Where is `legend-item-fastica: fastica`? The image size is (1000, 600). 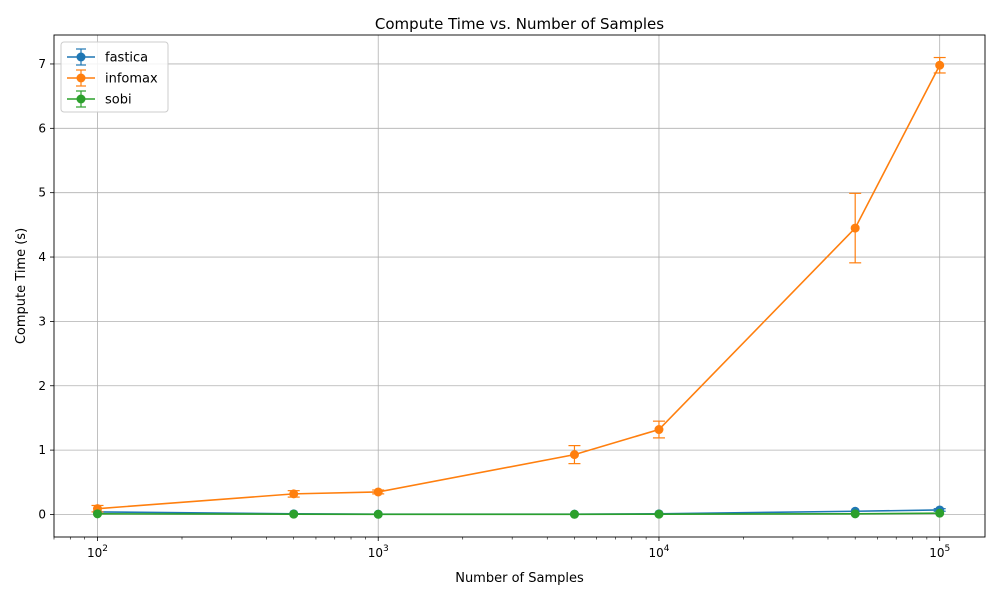 legend-item-fastica: fastica is located at coordinates (107, 57).